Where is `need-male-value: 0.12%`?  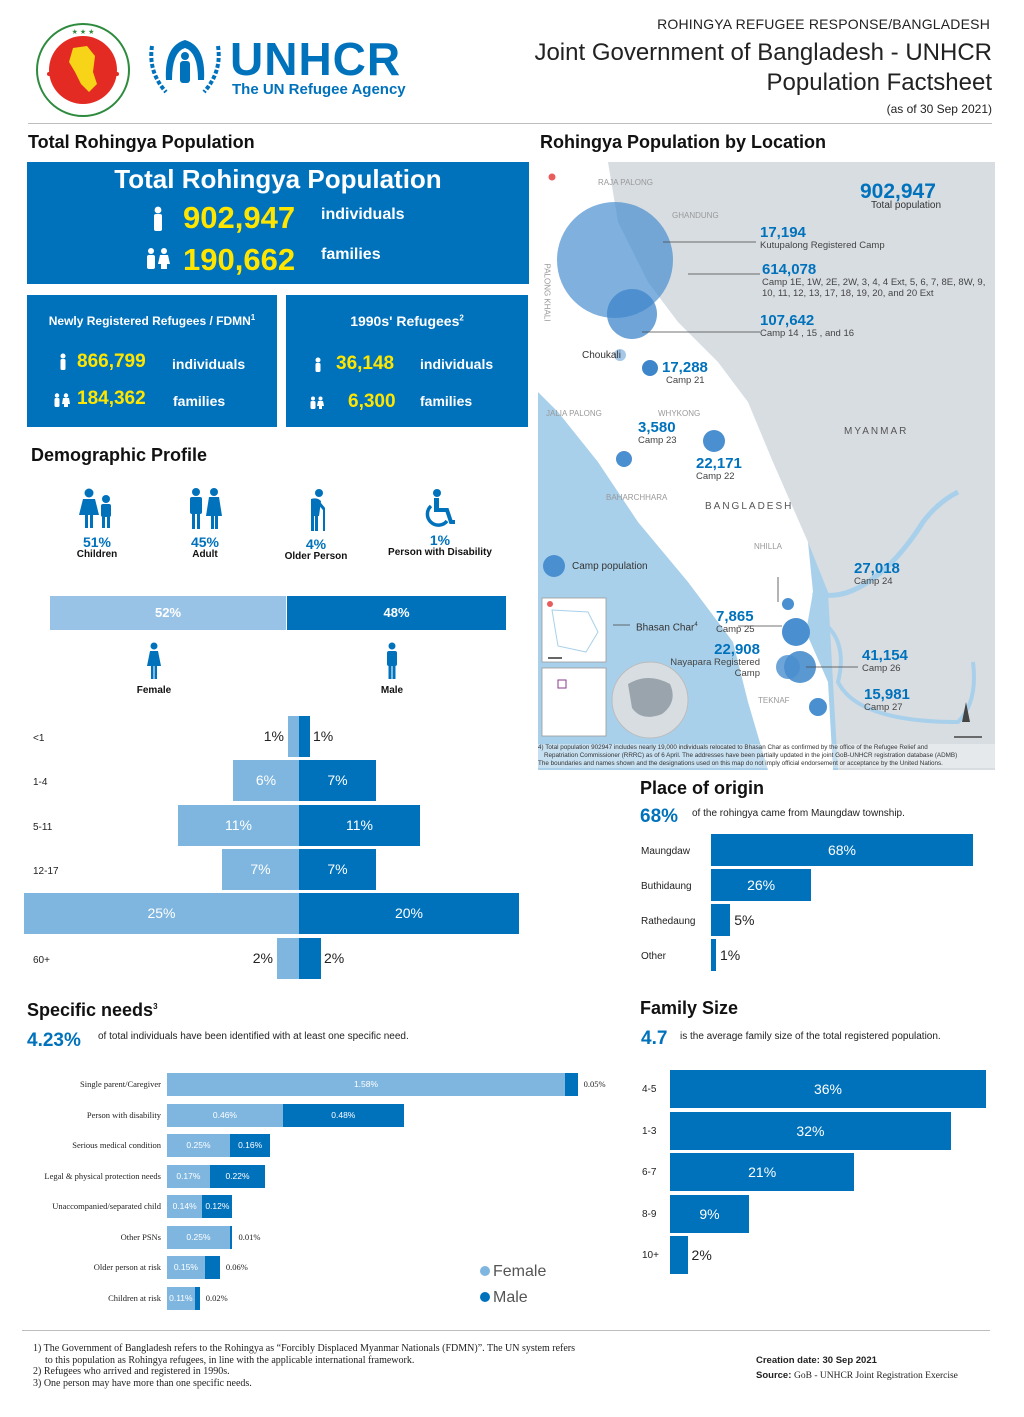
need-male-value: 0.12% is located at coordinates (217, 1206).